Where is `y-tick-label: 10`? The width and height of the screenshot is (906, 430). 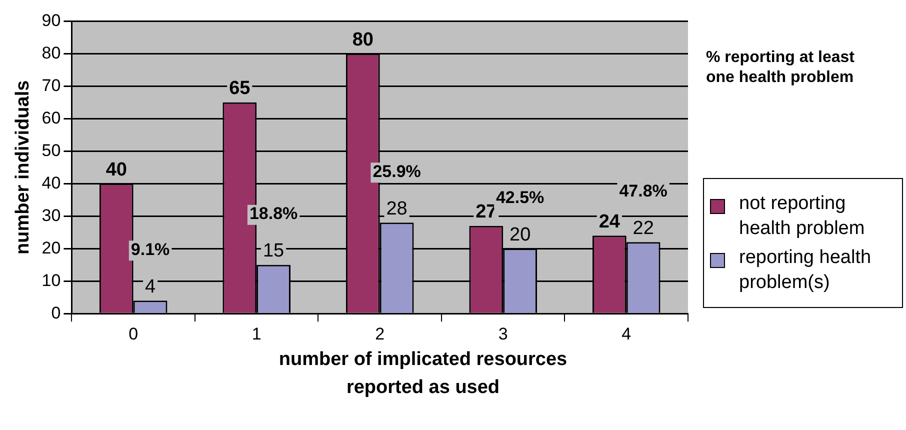
y-tick-label: 10 is located at coordinates (51, 280).